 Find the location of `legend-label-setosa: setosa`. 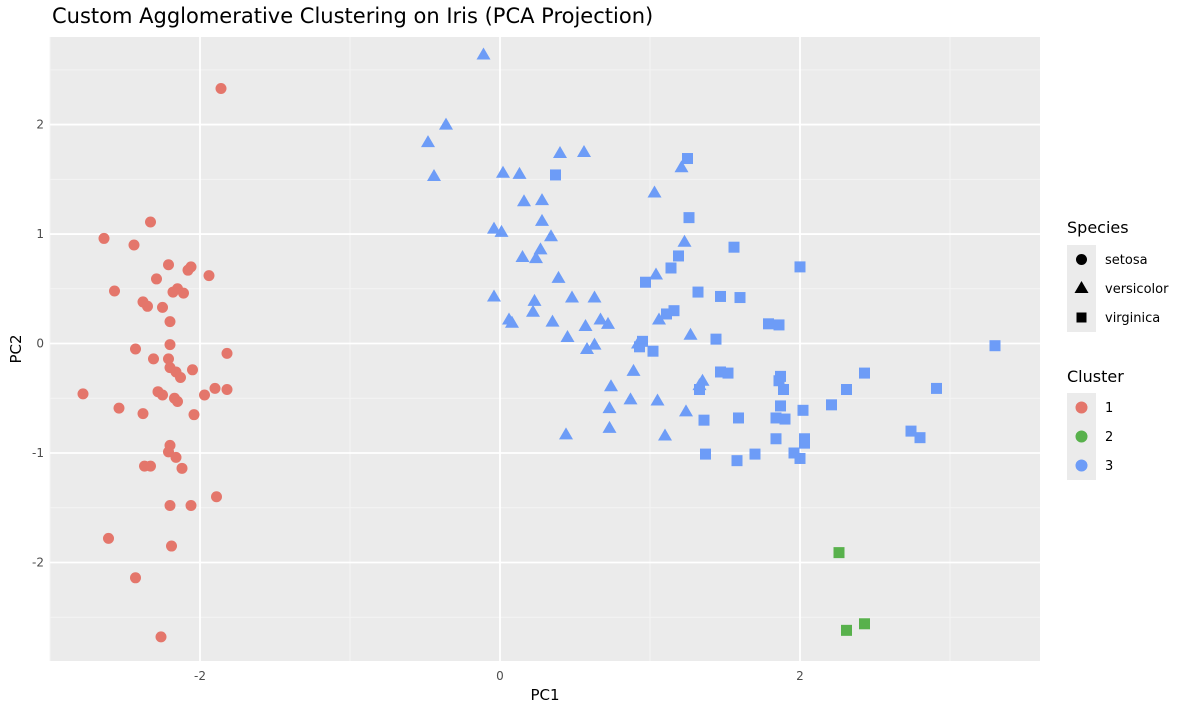

legend-label-setosa: setosa is located at coordinates (1126, 260).